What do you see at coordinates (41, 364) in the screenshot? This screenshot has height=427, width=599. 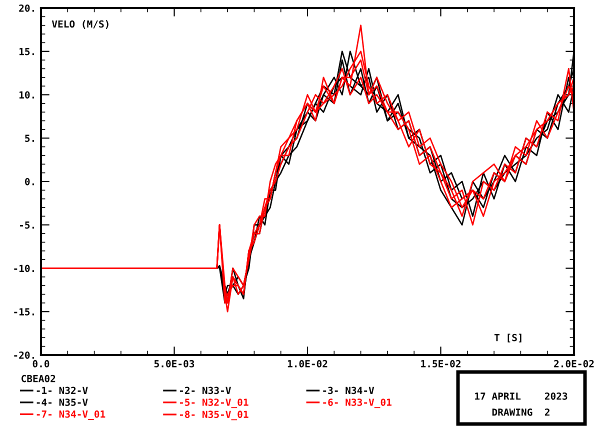 I see `x-tick-label: 0.0` at bounding box center [41, 364].